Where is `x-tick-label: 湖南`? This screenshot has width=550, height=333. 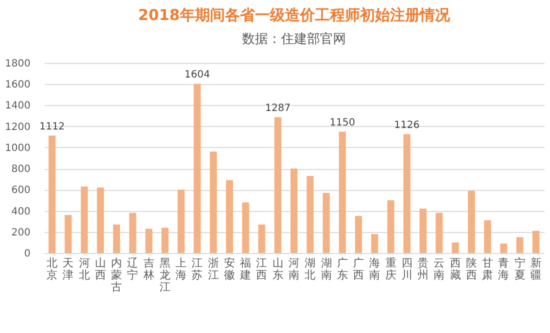 x-tick-label: 湖南 is located at coordinates (326, 269).